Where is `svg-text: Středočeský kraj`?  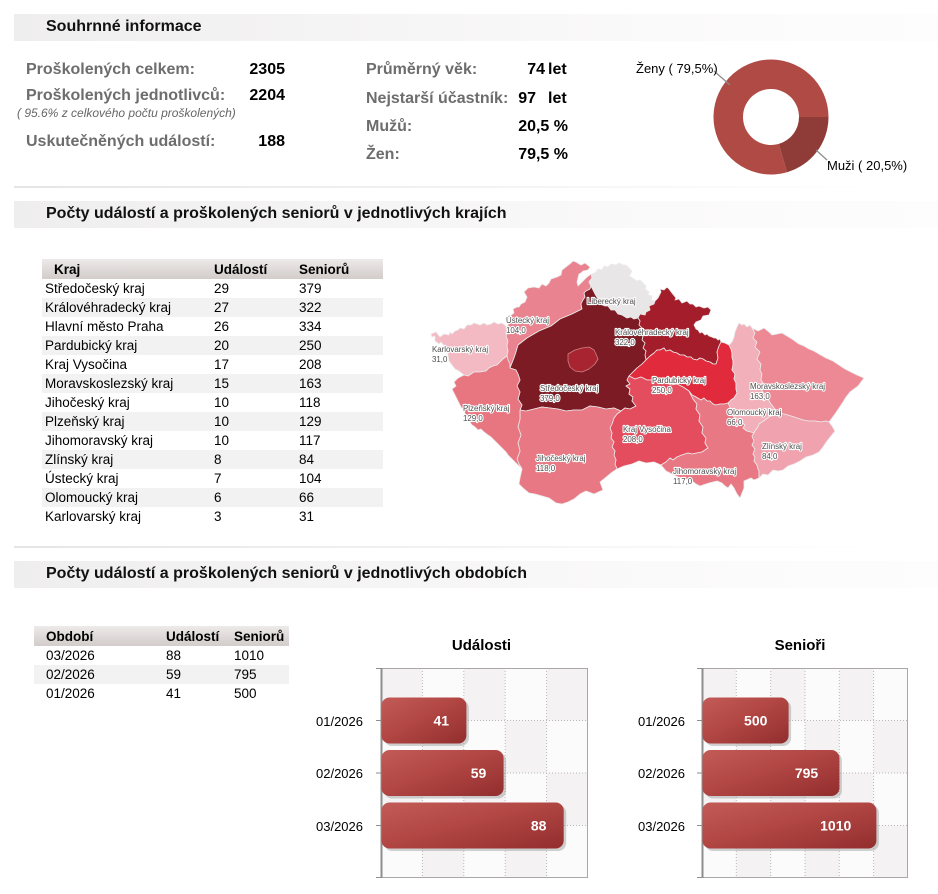
svg-text: Středočeský kraj is located at coordinates (569, 388).